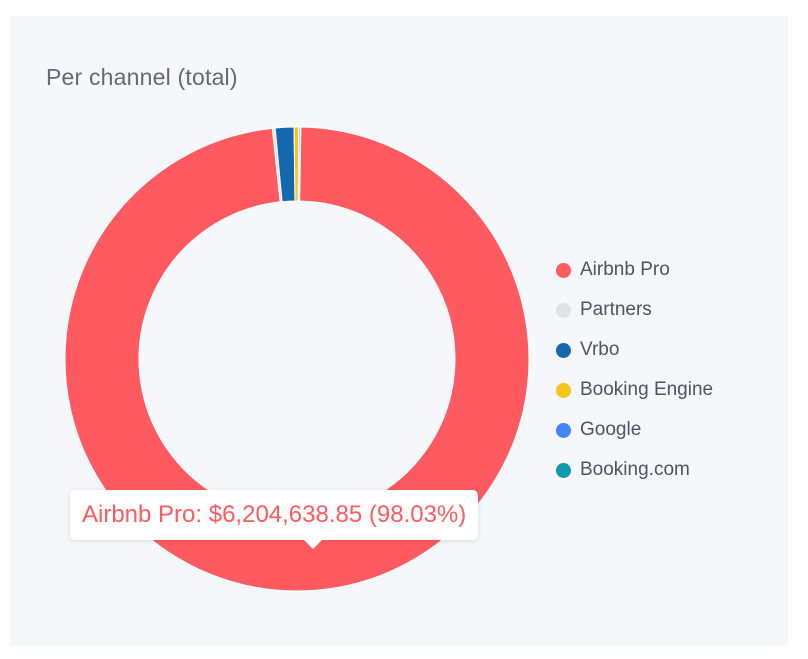 Image resolution: width=808 pixels, height=659 pixels. What do you see at coordinates (142, 77) in the screenshot?
I see `chart-title: Per channel (total)` at bounding box center [142, 77].